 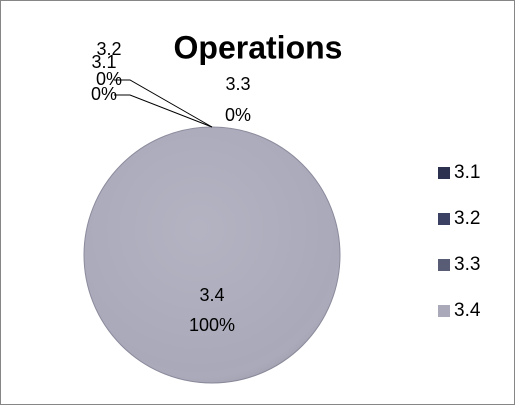 What do you see at coordinates (237, 84) in the screenshot?
I see `data-label-category: 3.3` at bounding box center [237, 84].